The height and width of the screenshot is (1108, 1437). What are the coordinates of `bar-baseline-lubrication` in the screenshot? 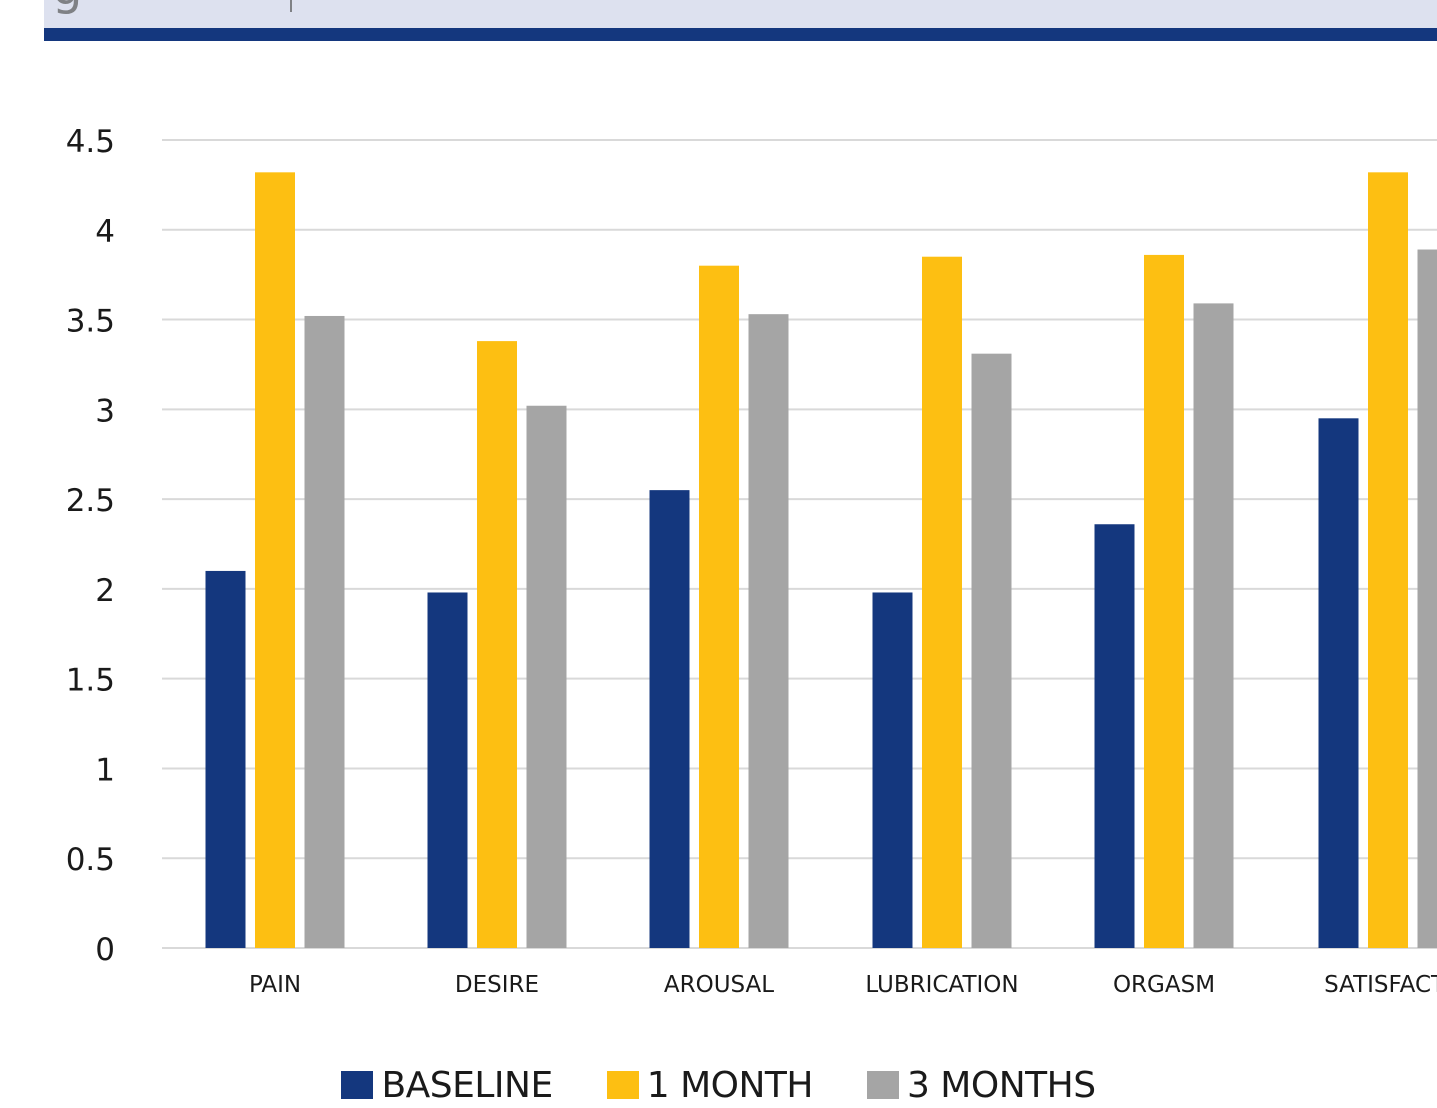 It's located at (892, 770).